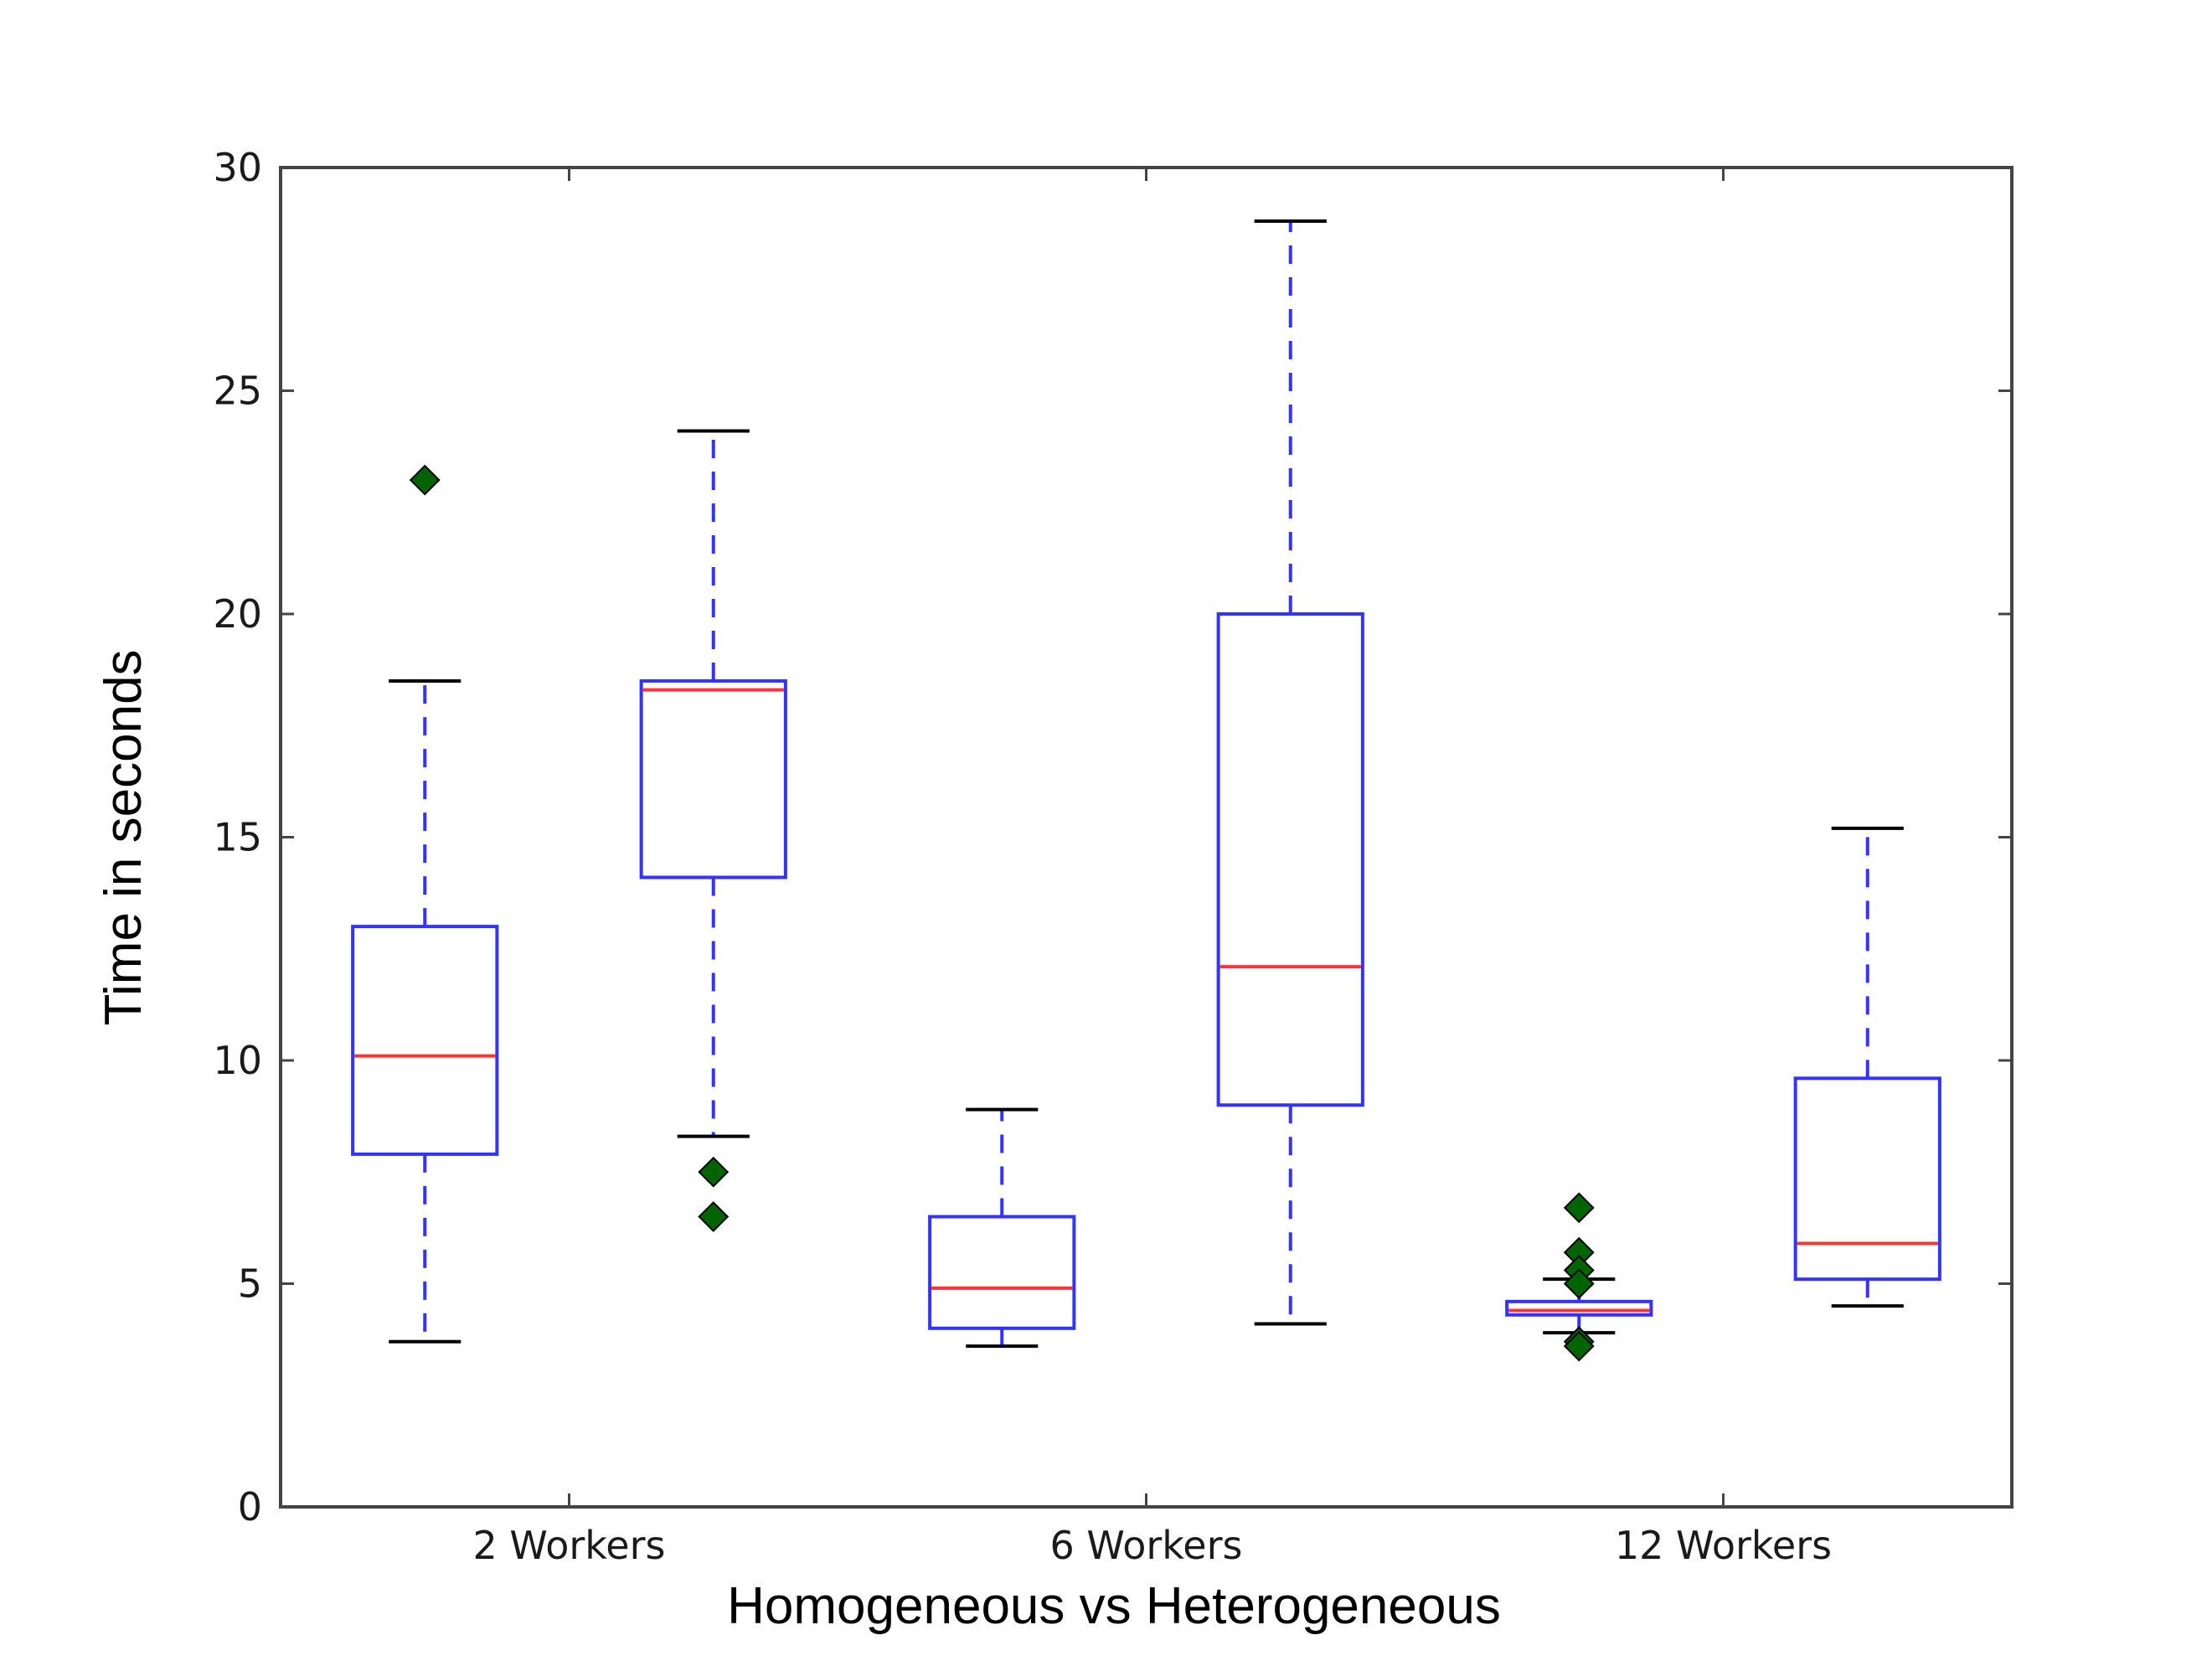 This screenshot has height=1661, width=2212. What do you see at coordinates (250, 1506) in the screenshot?
I see `y-tick-label: 0` at bounding box center [250, 1506].